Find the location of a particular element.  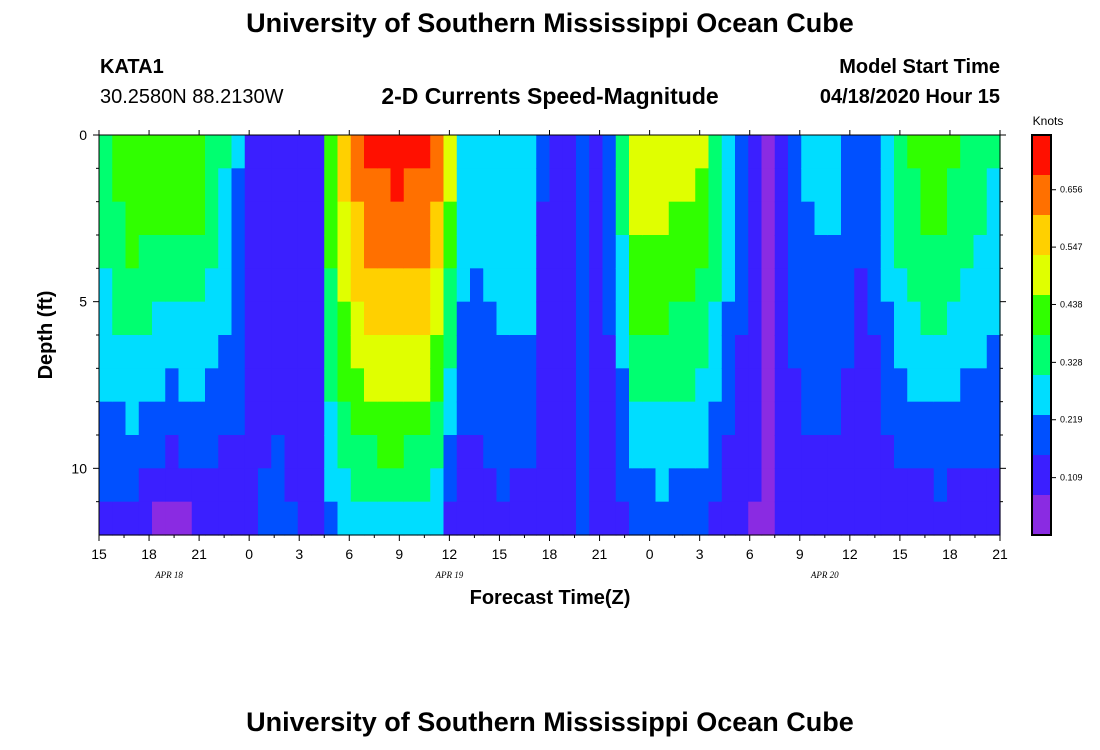

date-label: APR 20 is located at coordinates (824, 575).